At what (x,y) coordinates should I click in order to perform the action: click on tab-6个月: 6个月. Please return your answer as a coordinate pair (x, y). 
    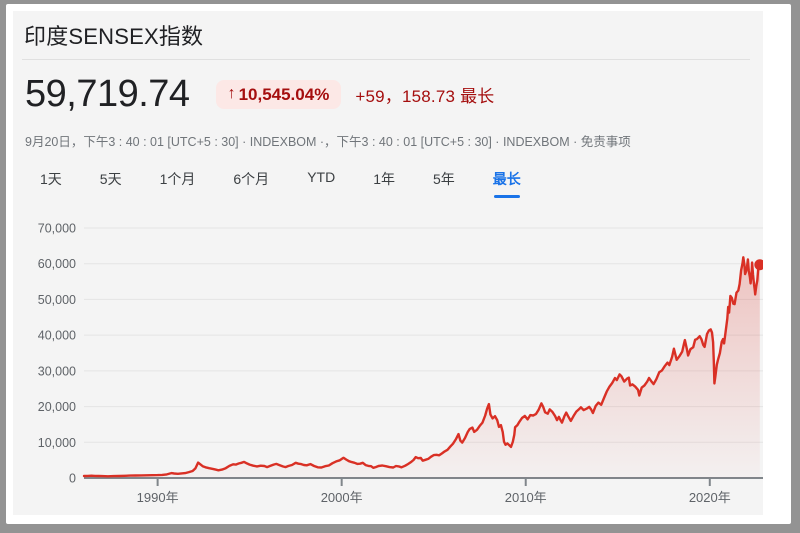
    Looking at the image, I should click on (251, 185).